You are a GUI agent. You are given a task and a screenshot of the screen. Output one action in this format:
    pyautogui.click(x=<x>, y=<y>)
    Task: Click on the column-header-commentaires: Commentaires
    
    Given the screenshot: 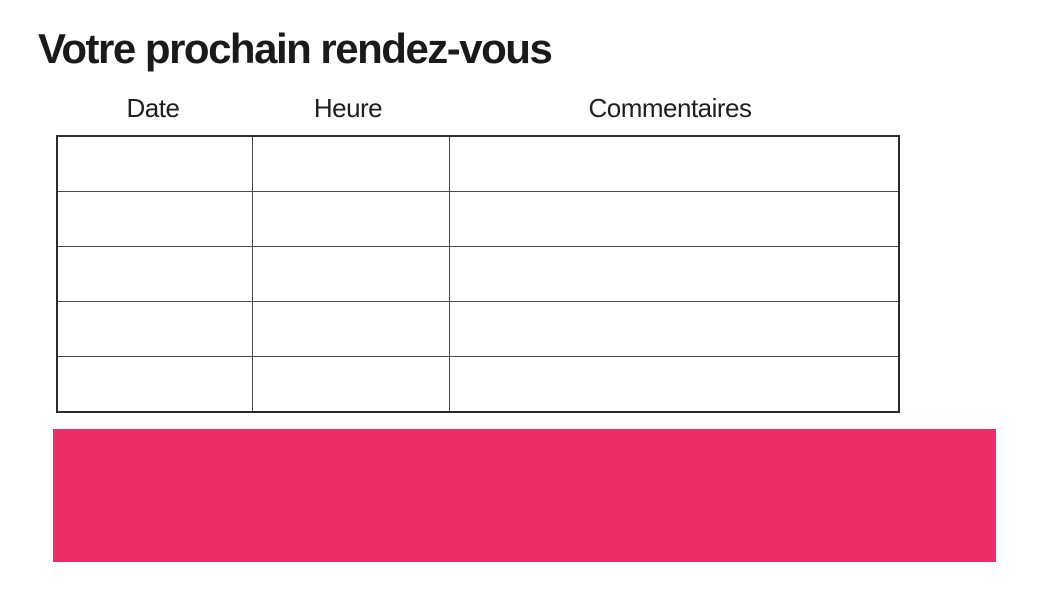 What is the action you would take?
    pyautogui.click(x=670, y=108)
    